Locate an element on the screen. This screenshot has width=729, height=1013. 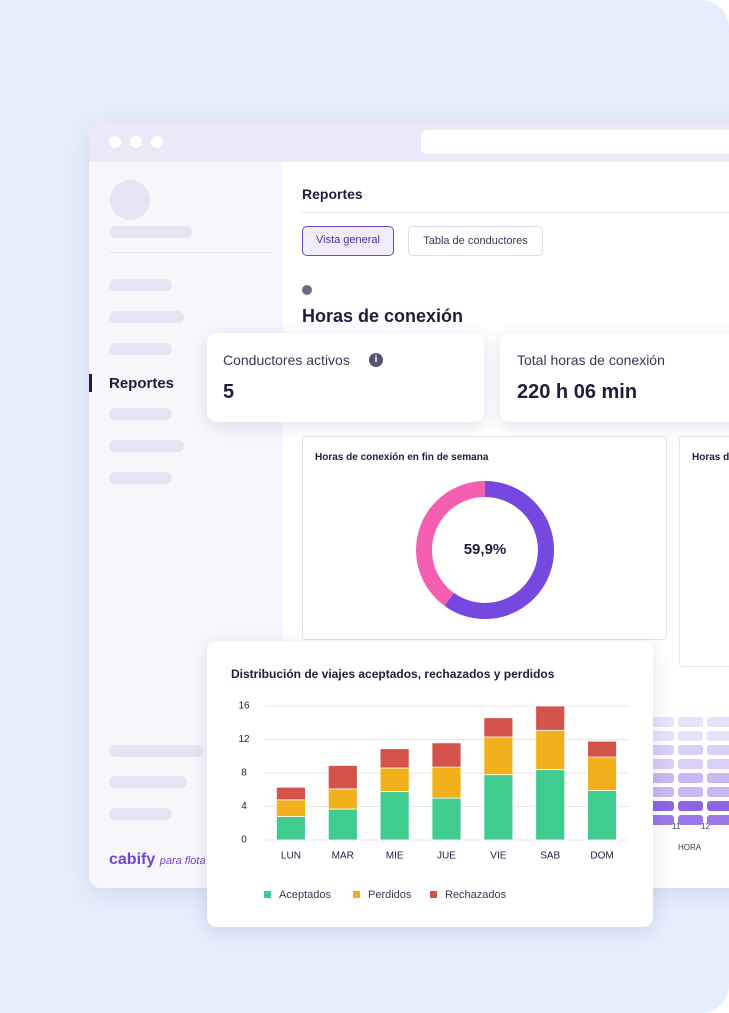
side-panel: Horas de is located at coordinates (704, 551).